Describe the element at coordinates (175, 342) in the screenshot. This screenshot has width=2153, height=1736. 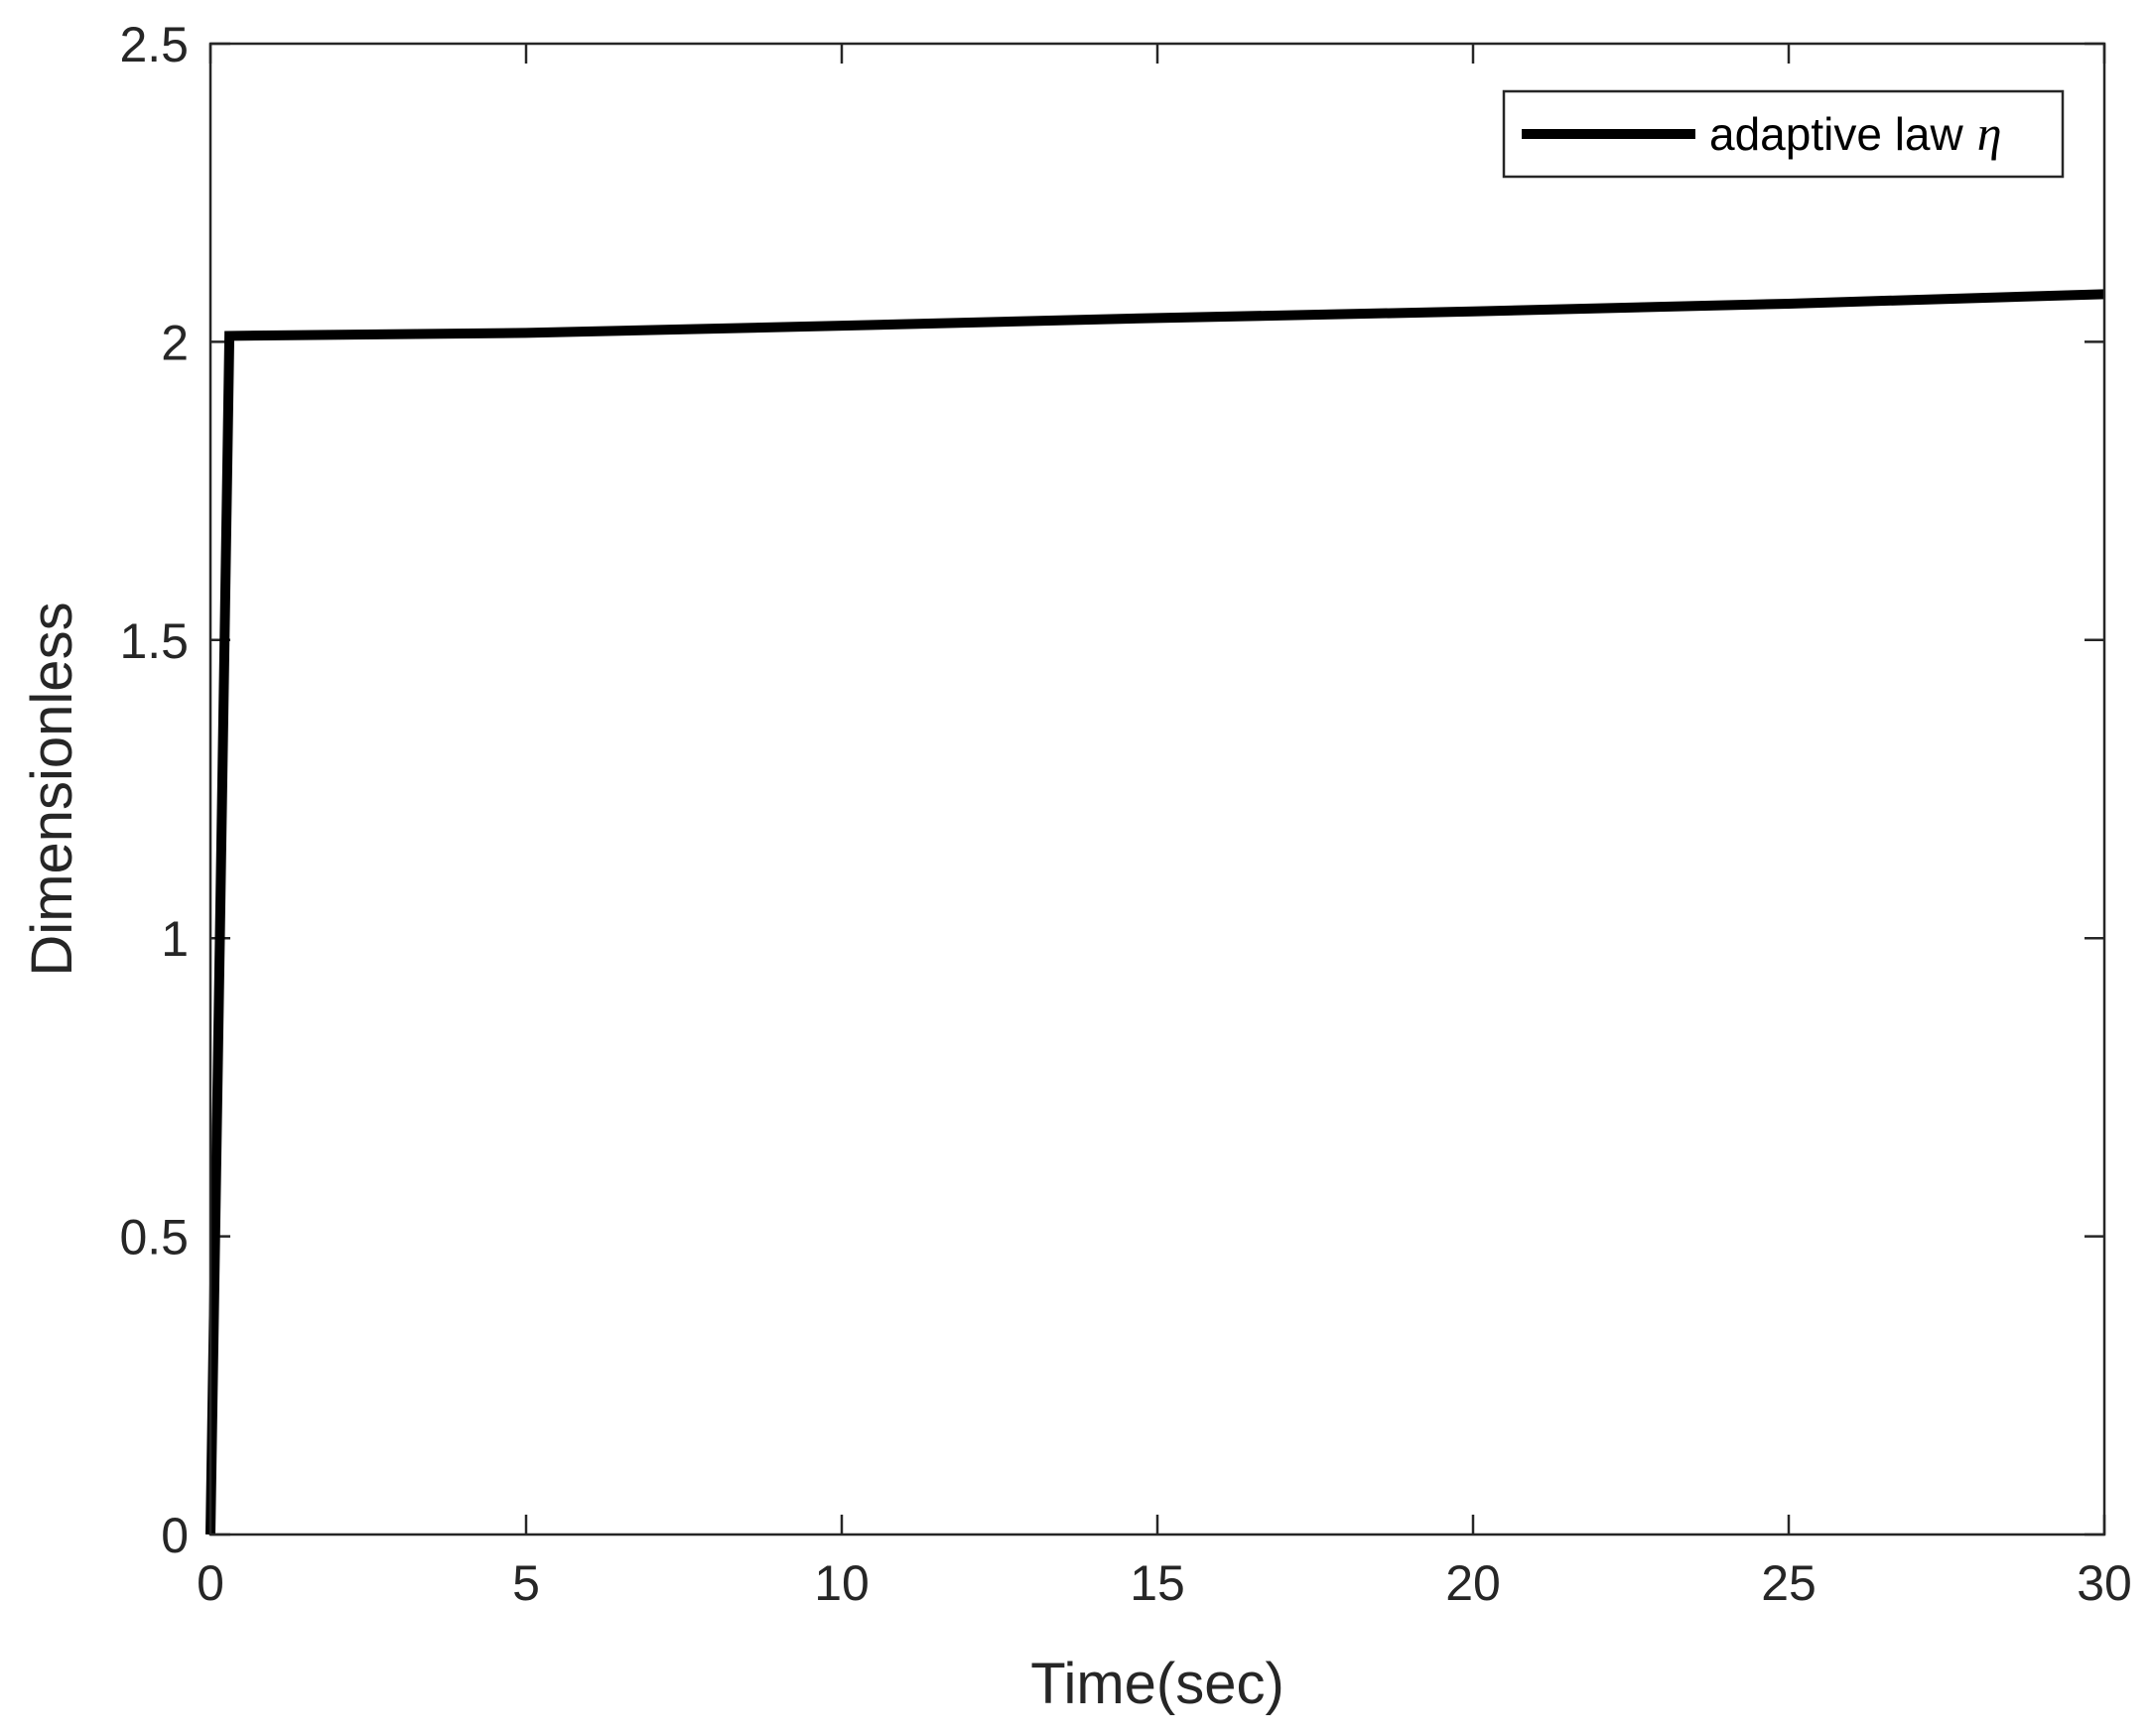
I see `y-tick-label: 2` at that location.